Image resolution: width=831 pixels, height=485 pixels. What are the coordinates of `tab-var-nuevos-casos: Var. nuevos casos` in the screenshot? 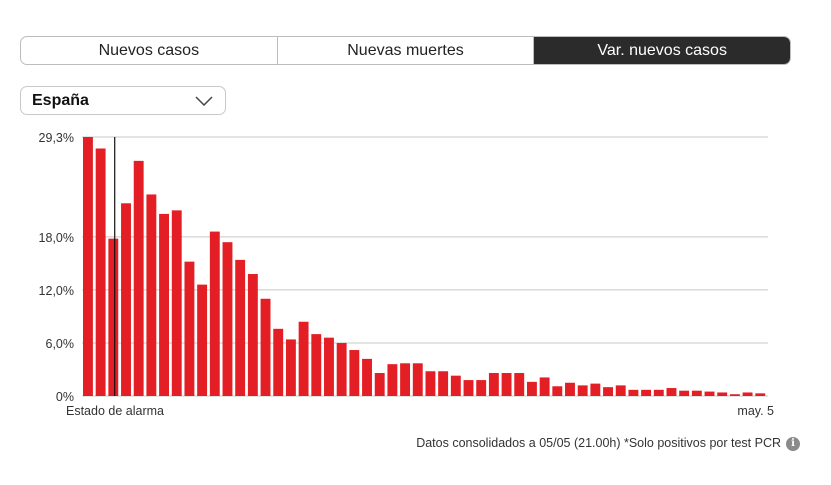 It's located at (662, 50).